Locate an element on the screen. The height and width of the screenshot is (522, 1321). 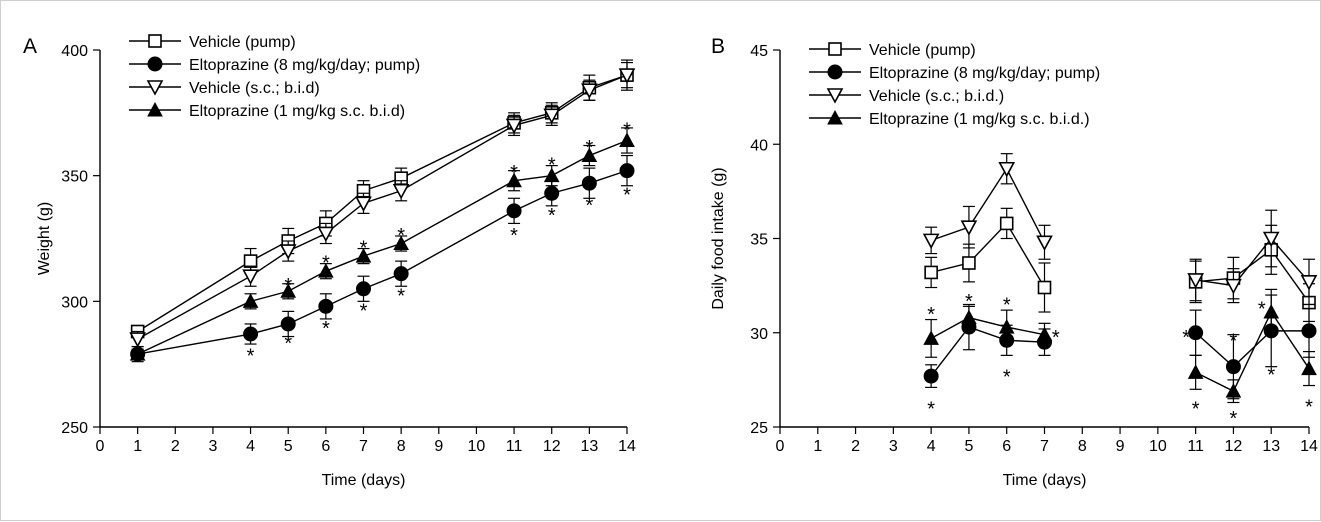
y-axis-title: Daily food intake (g) is located at coordinates (718, 238).